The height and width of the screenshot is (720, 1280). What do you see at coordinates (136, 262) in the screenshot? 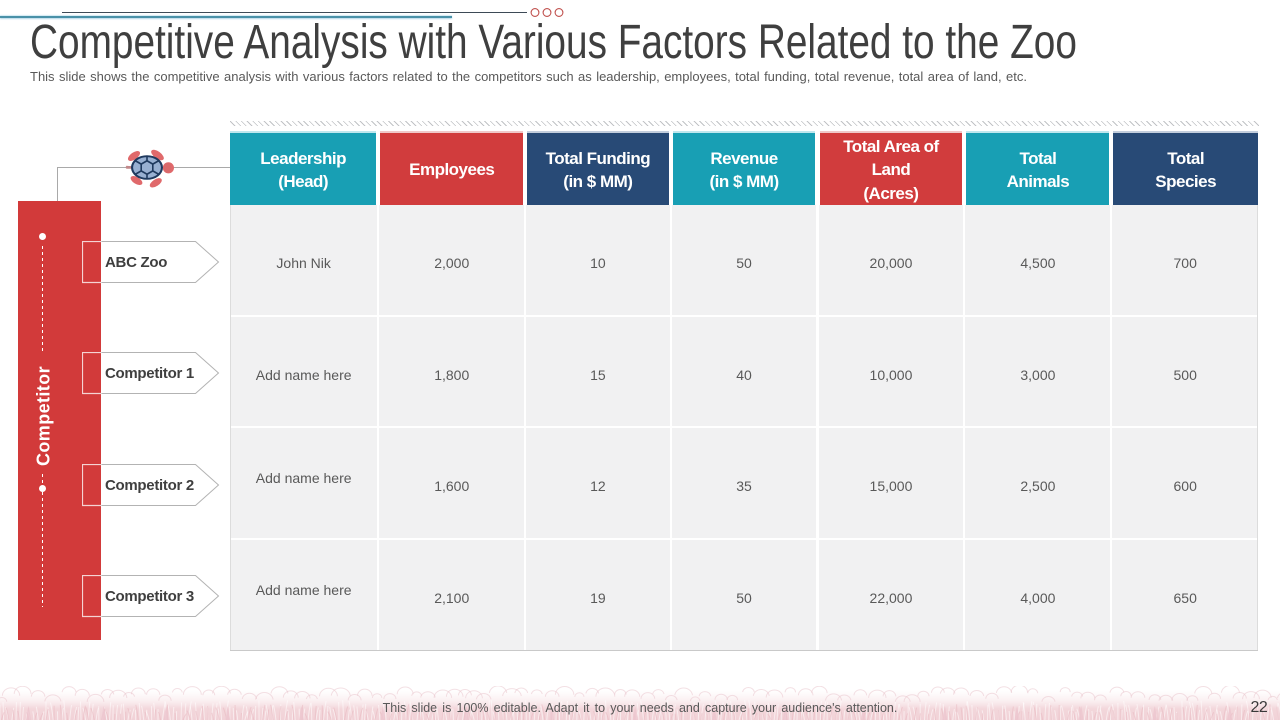
I see `svg-text: ABC Zoo` at bounding box center [136, 262].